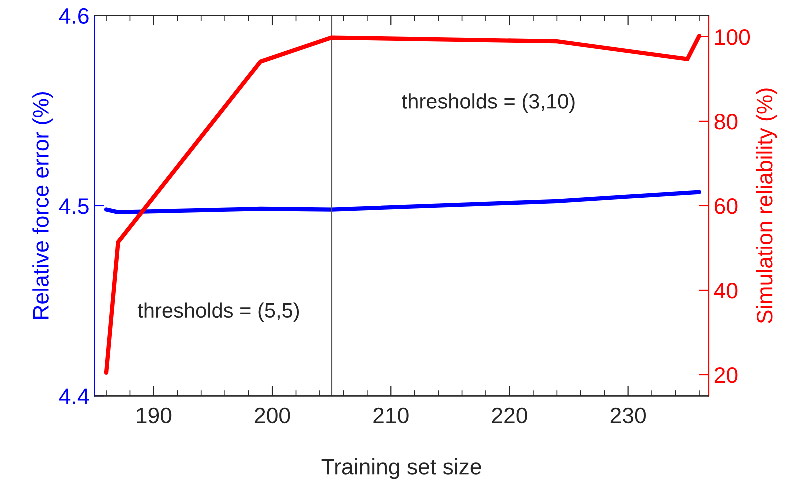  What do you see at coordinates (488, 103) in the screenshot?
I see `annotation: thresholds = (3,10)` at bounding box center [488, 103].